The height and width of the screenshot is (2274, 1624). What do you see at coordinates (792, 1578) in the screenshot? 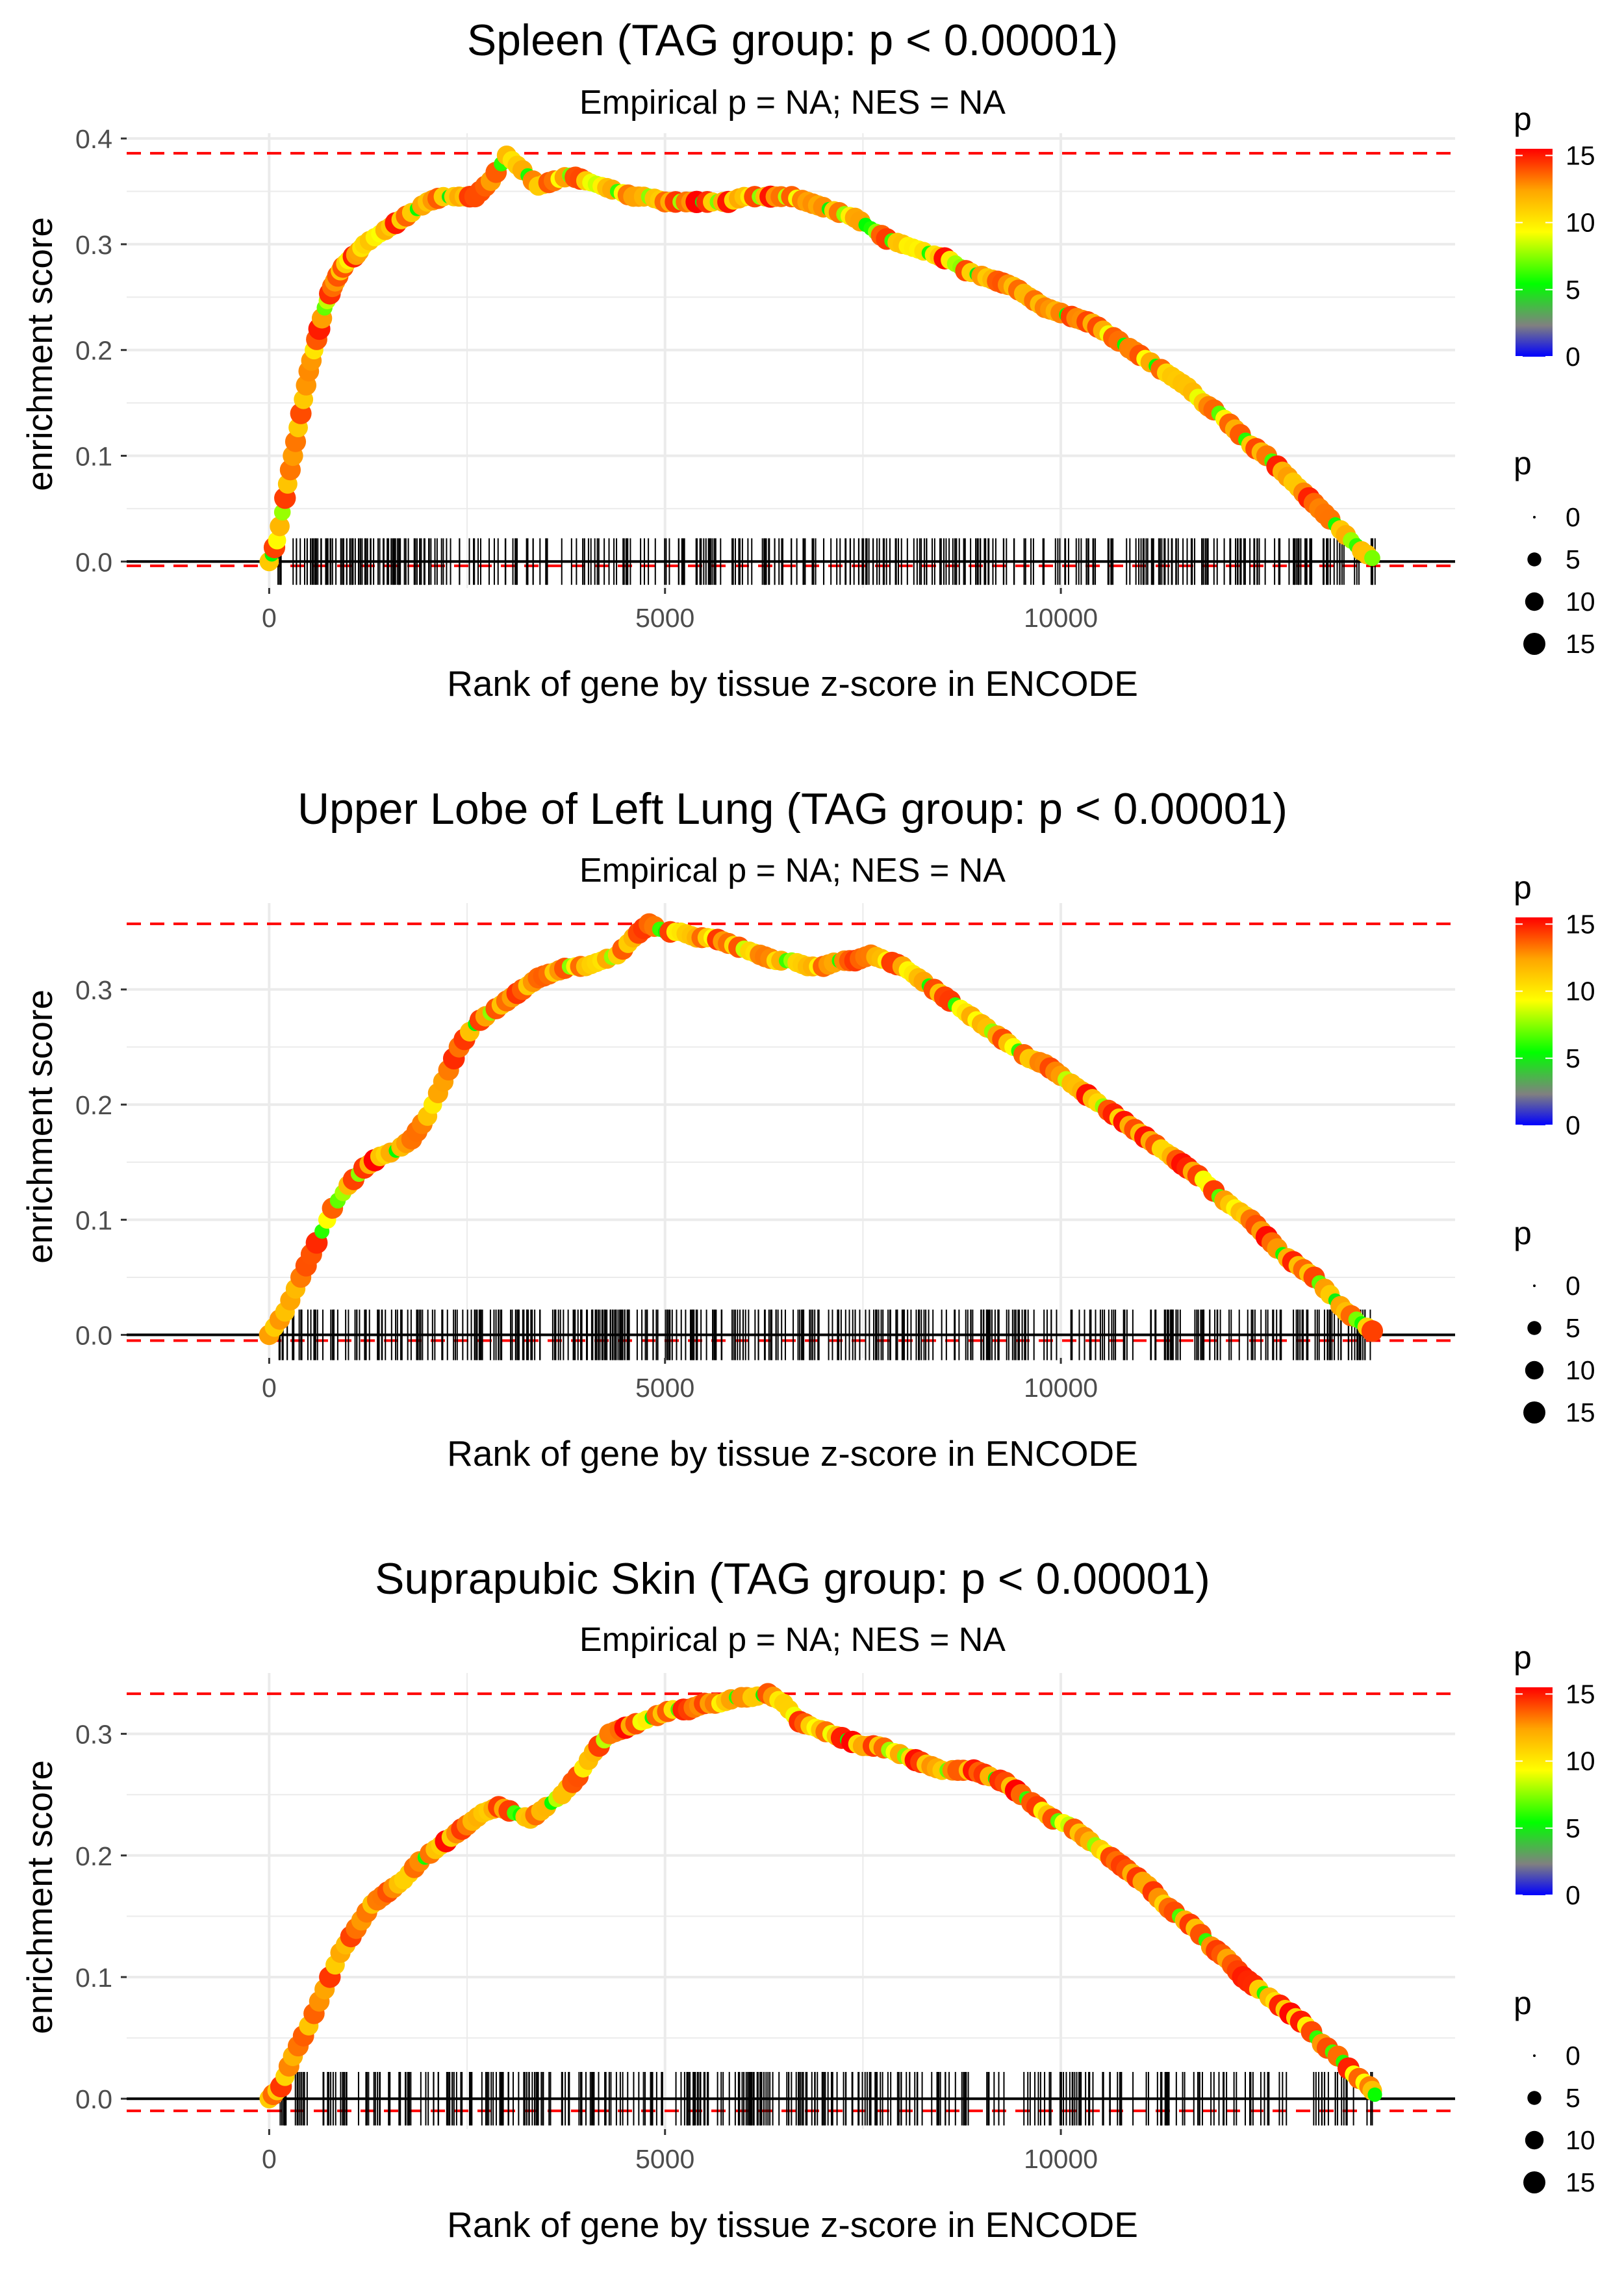
I see `chart-title: Suprapubic Skin (TAG group: p < 0.00001)` at bounding box center [792, 1578].